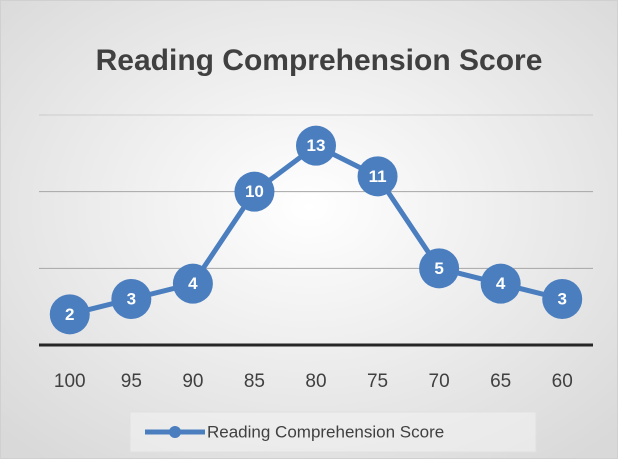  I want to click on legend-label: Reading Comprehension Score, so click(325, 431).